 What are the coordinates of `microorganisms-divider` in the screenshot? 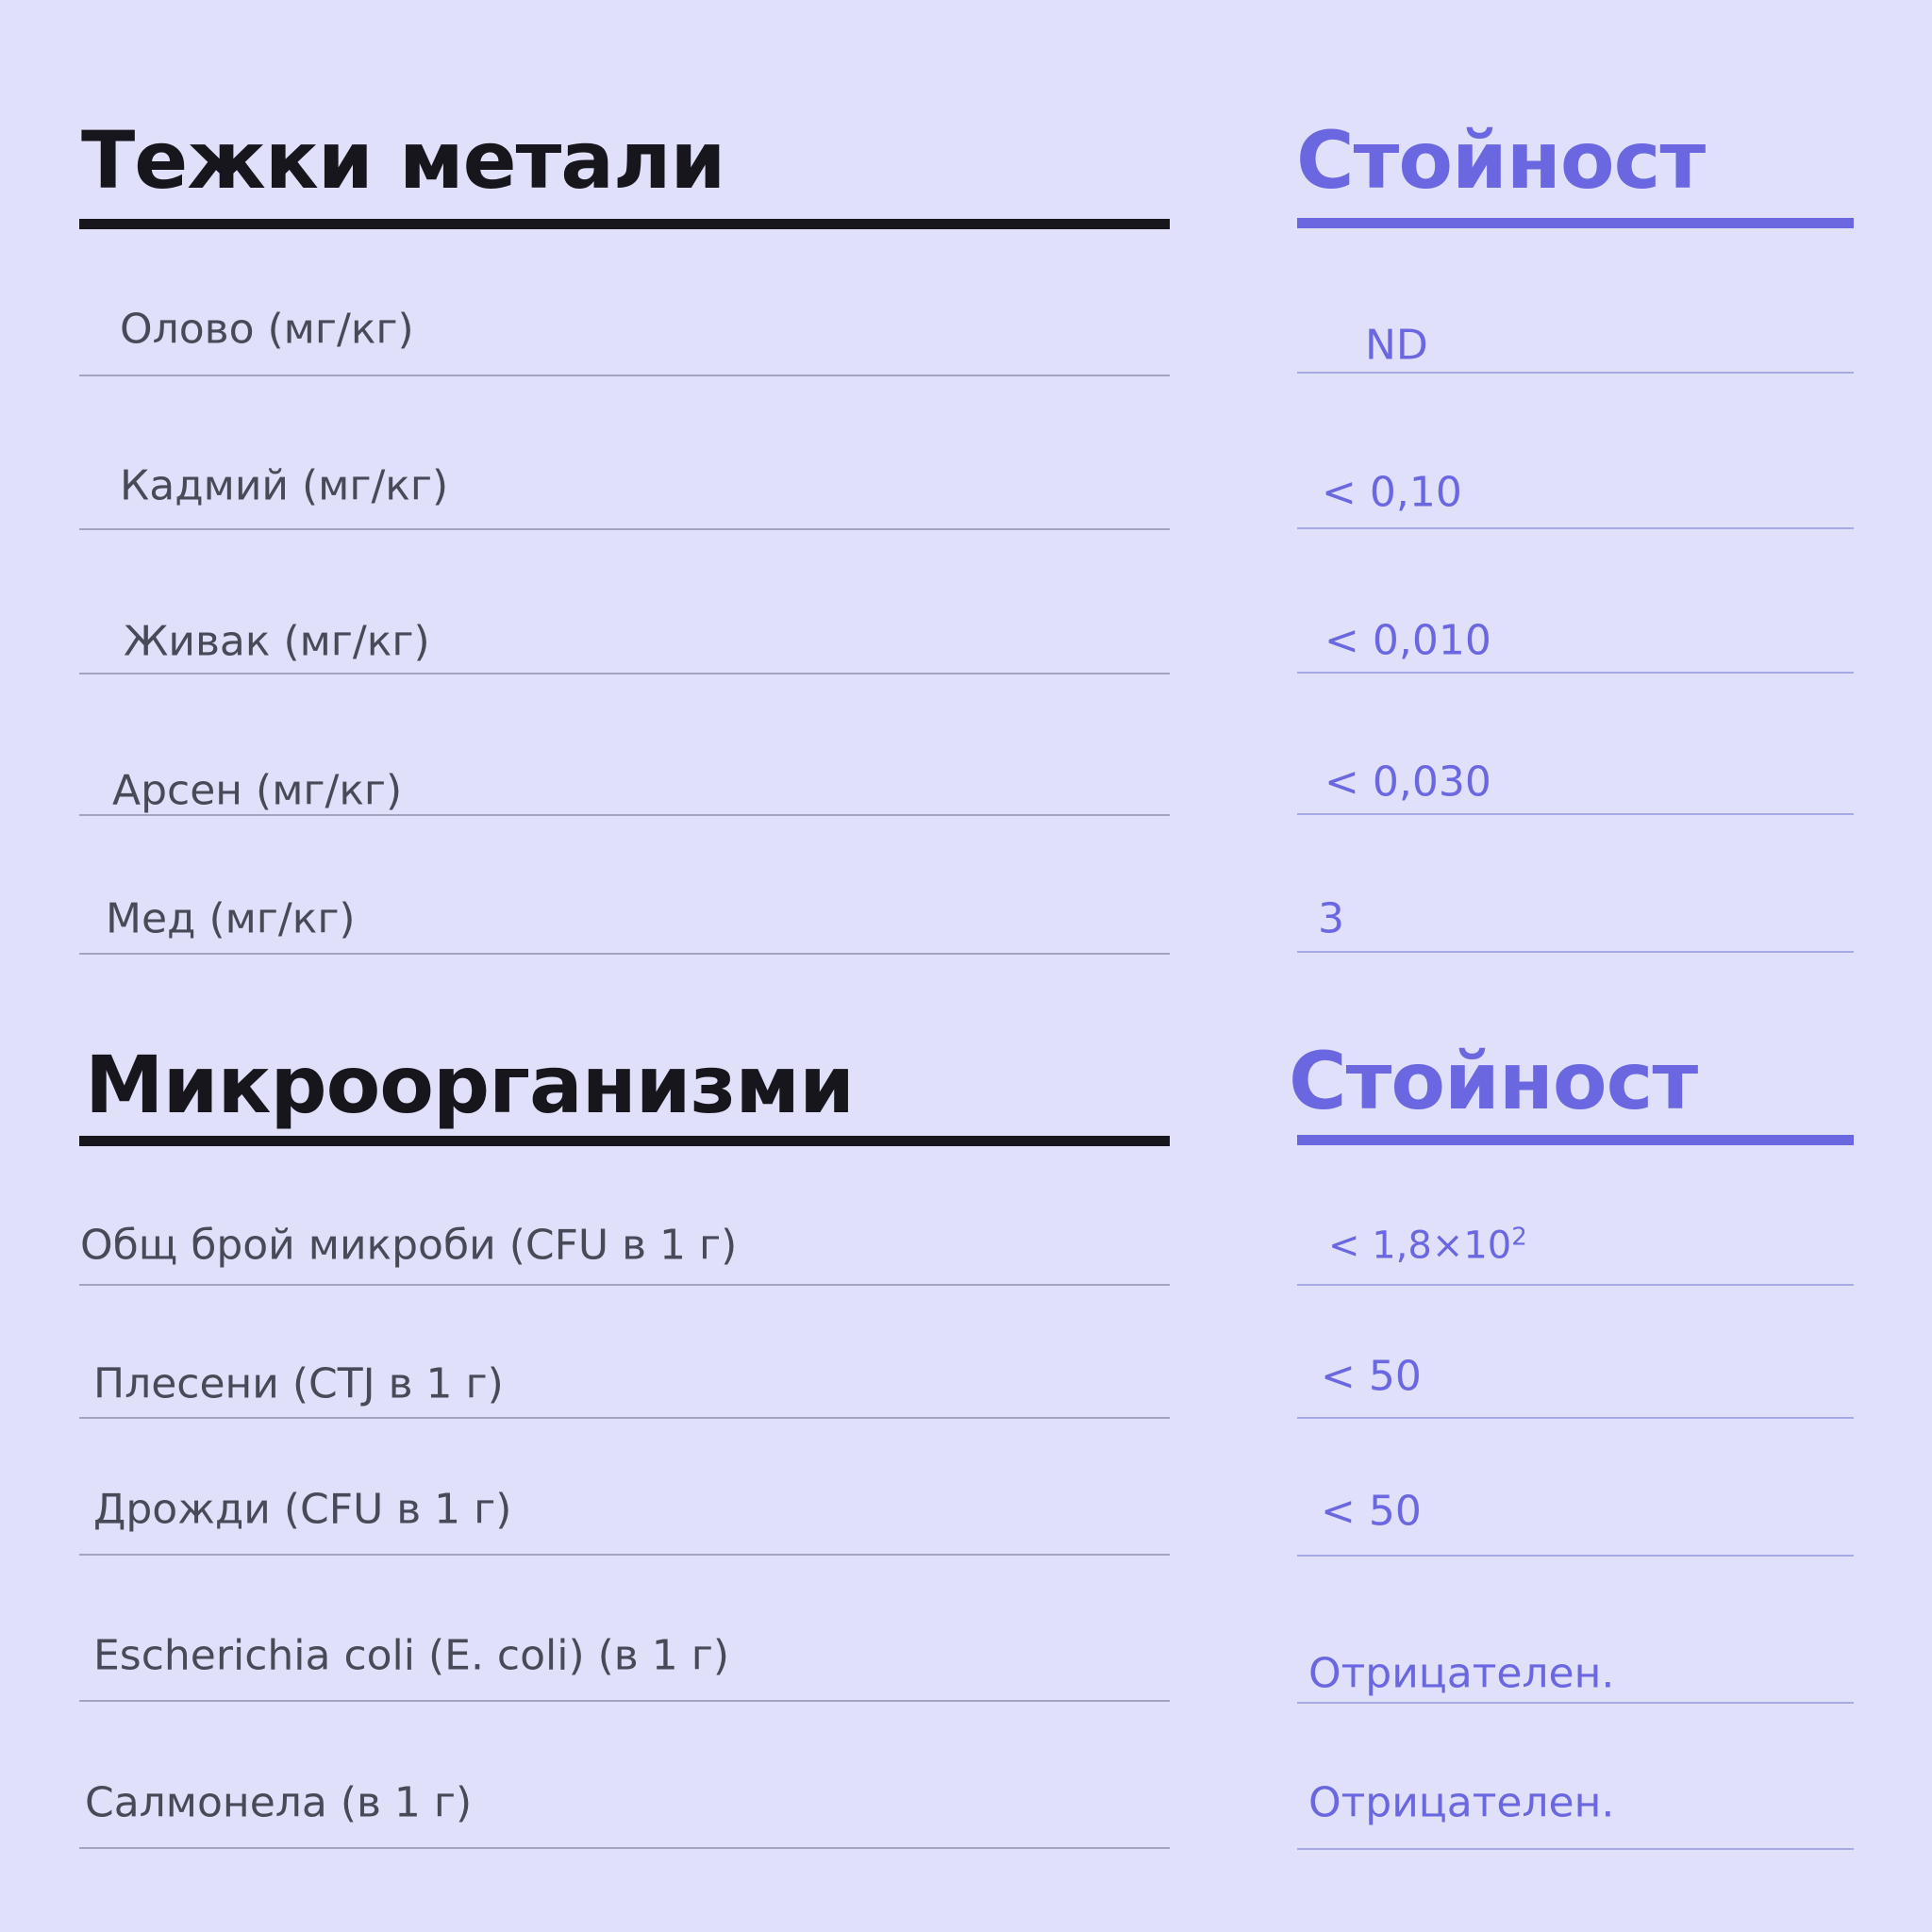 It's located at (625, 1141).